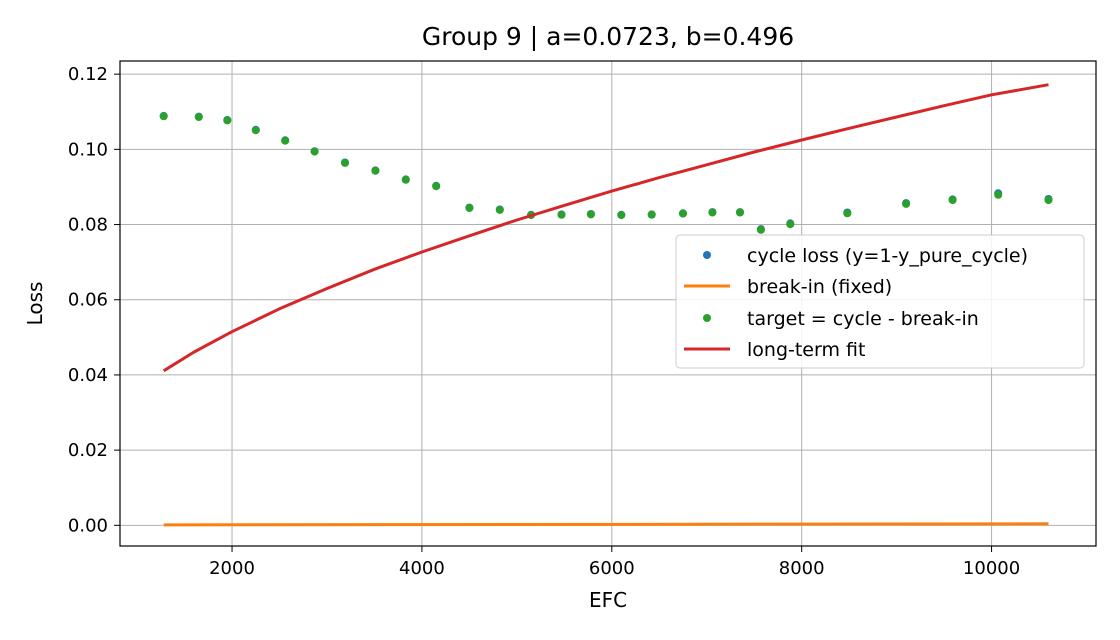 This screenshot has width=1120, height=640. Describe the element at coordinates (608, 36) in the screenshot. I see `chart-title: Group 9 | a=0.0723, b=0.496` at that location.